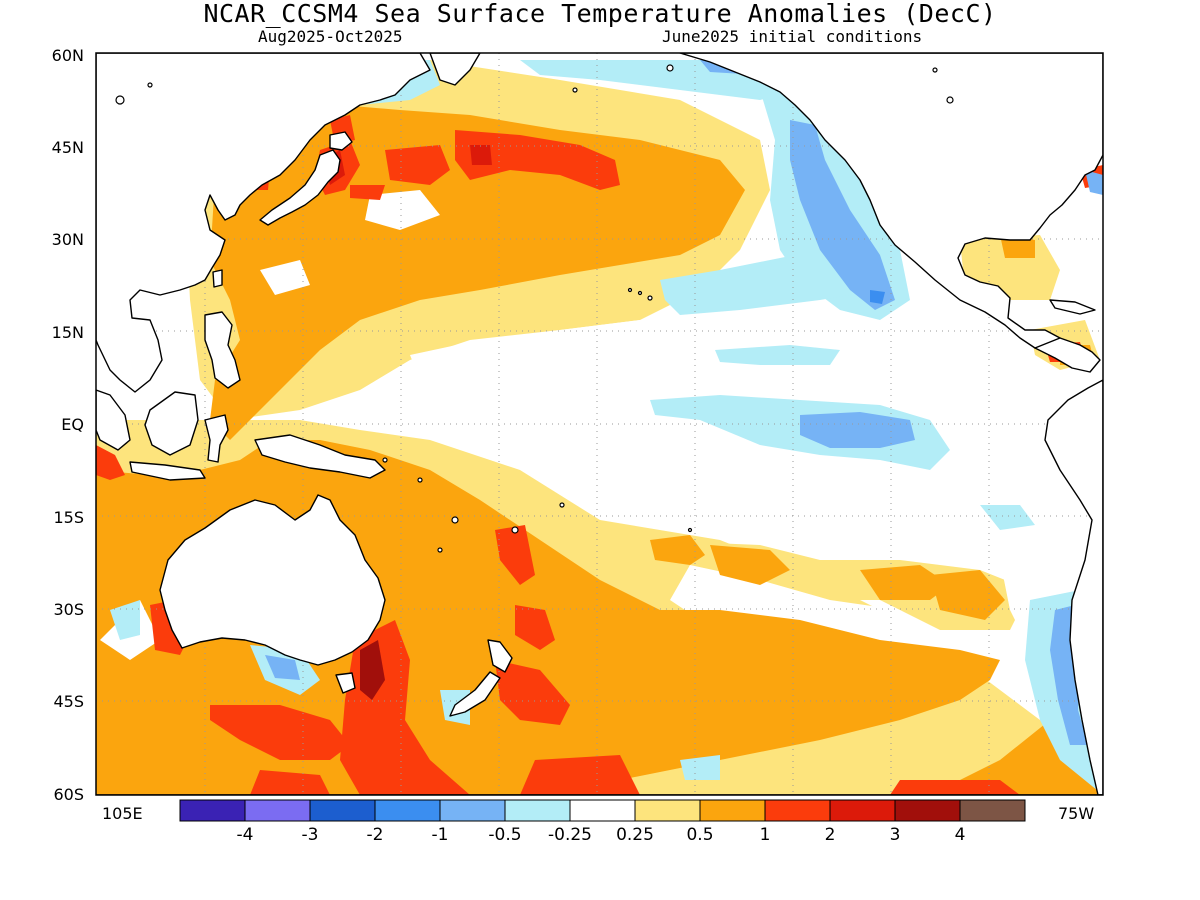 The width and height of the screenshot is (1200, 900). What do you see at coordinates (222, 350) in the screenshot?
I see `philippines` at bounding box center [222, 350].